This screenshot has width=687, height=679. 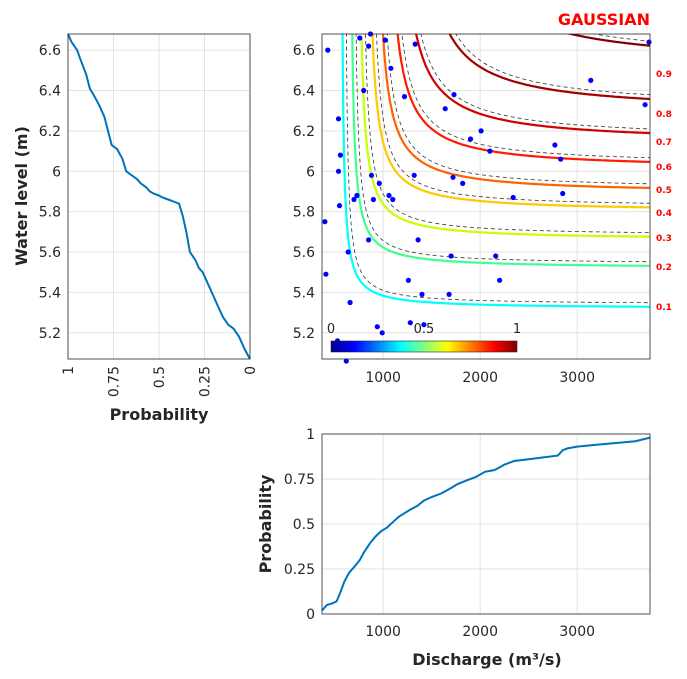 I want to click on main-ytick-label: 6.6, so click(x=304, y=51).